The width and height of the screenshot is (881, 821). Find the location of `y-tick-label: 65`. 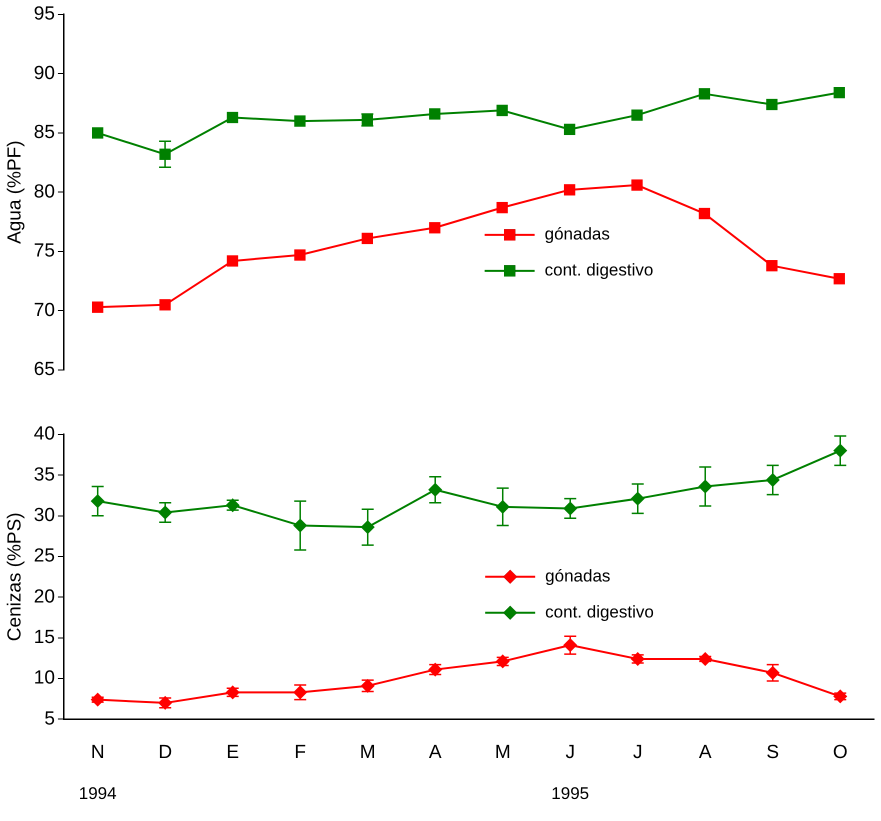

y-tick-label: 65 is located at coordinates (44, 369).